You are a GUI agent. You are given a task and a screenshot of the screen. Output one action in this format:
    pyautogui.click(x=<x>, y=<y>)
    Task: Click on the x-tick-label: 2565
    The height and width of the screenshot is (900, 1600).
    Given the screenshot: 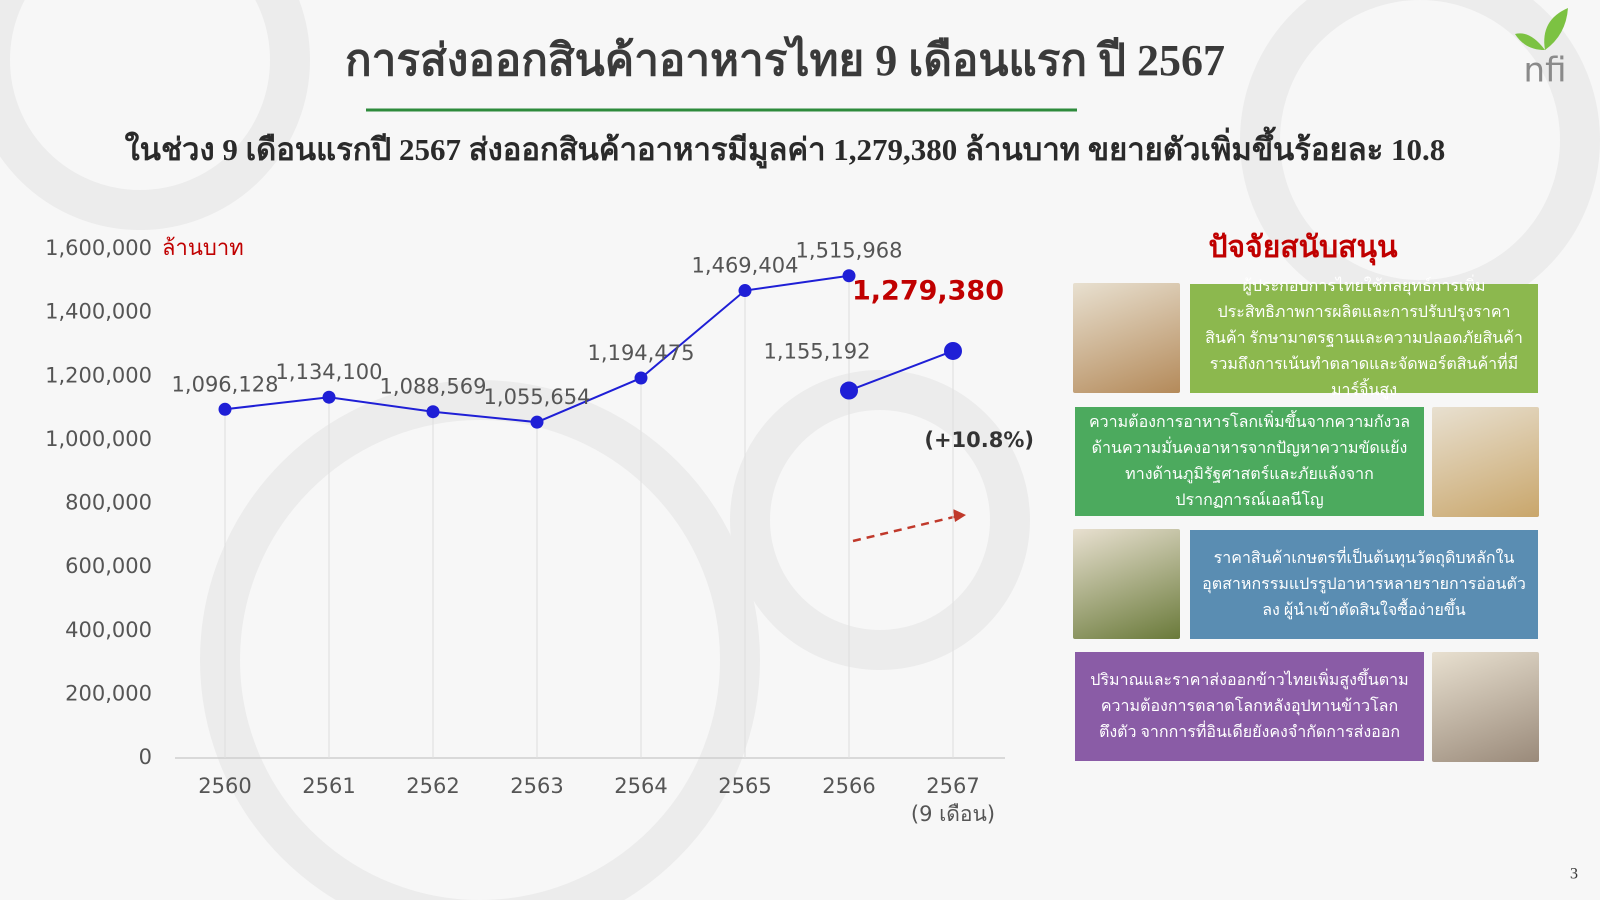 What is the action you would take?
    pyautogui.click(x=744, y=786)
    